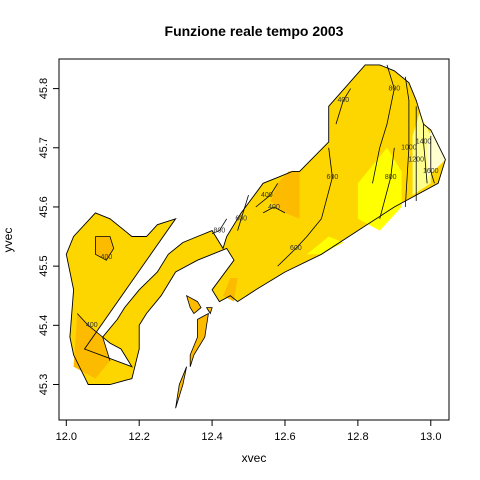  Describe the element at coordinates (44, 206) in the screenshot. I see `y-tick-label-3: 45.6` at that location.